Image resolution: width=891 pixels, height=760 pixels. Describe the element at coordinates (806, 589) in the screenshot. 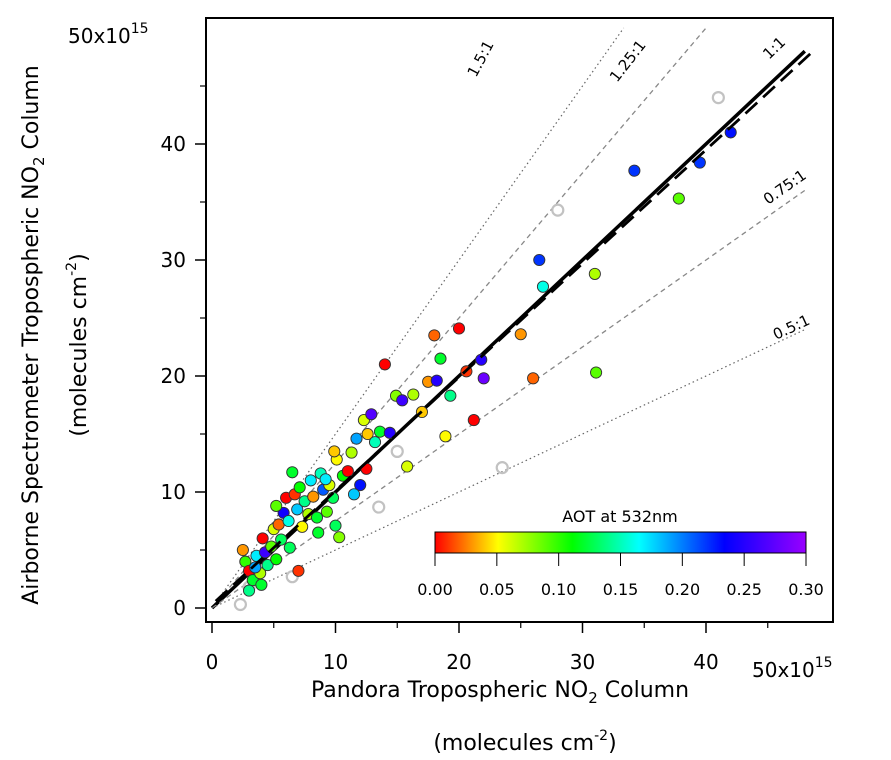

I see `colorbar-tick-label: 0.30` at that location.